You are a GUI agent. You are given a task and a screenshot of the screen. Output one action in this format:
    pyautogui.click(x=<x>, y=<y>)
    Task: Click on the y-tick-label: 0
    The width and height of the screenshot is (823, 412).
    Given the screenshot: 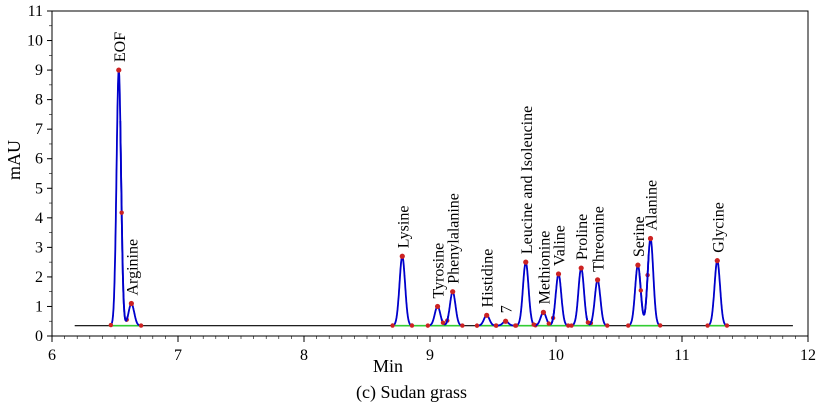 What is the action you would take?
    pyautogui.click(x=39, y=336)
    